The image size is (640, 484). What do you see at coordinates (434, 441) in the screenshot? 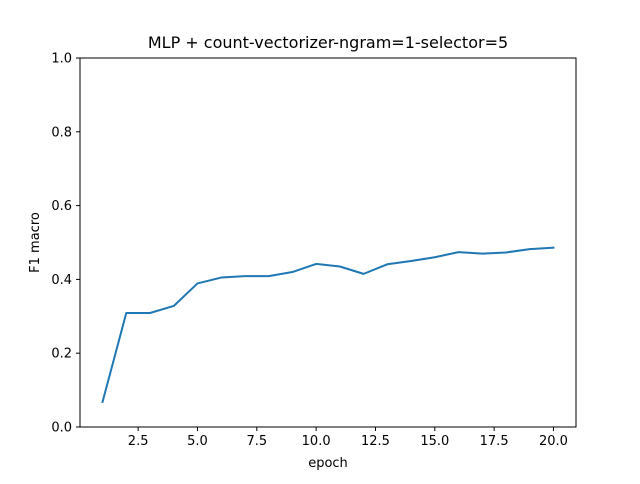
I see `x-tick-label: 15.0` at bounding box center [434, 441].